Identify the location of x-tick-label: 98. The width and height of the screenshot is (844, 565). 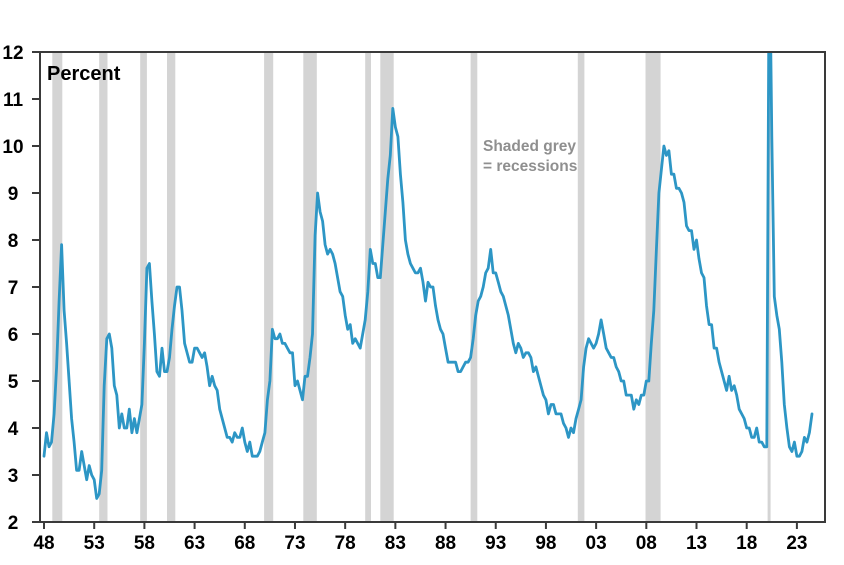
(545, 543).